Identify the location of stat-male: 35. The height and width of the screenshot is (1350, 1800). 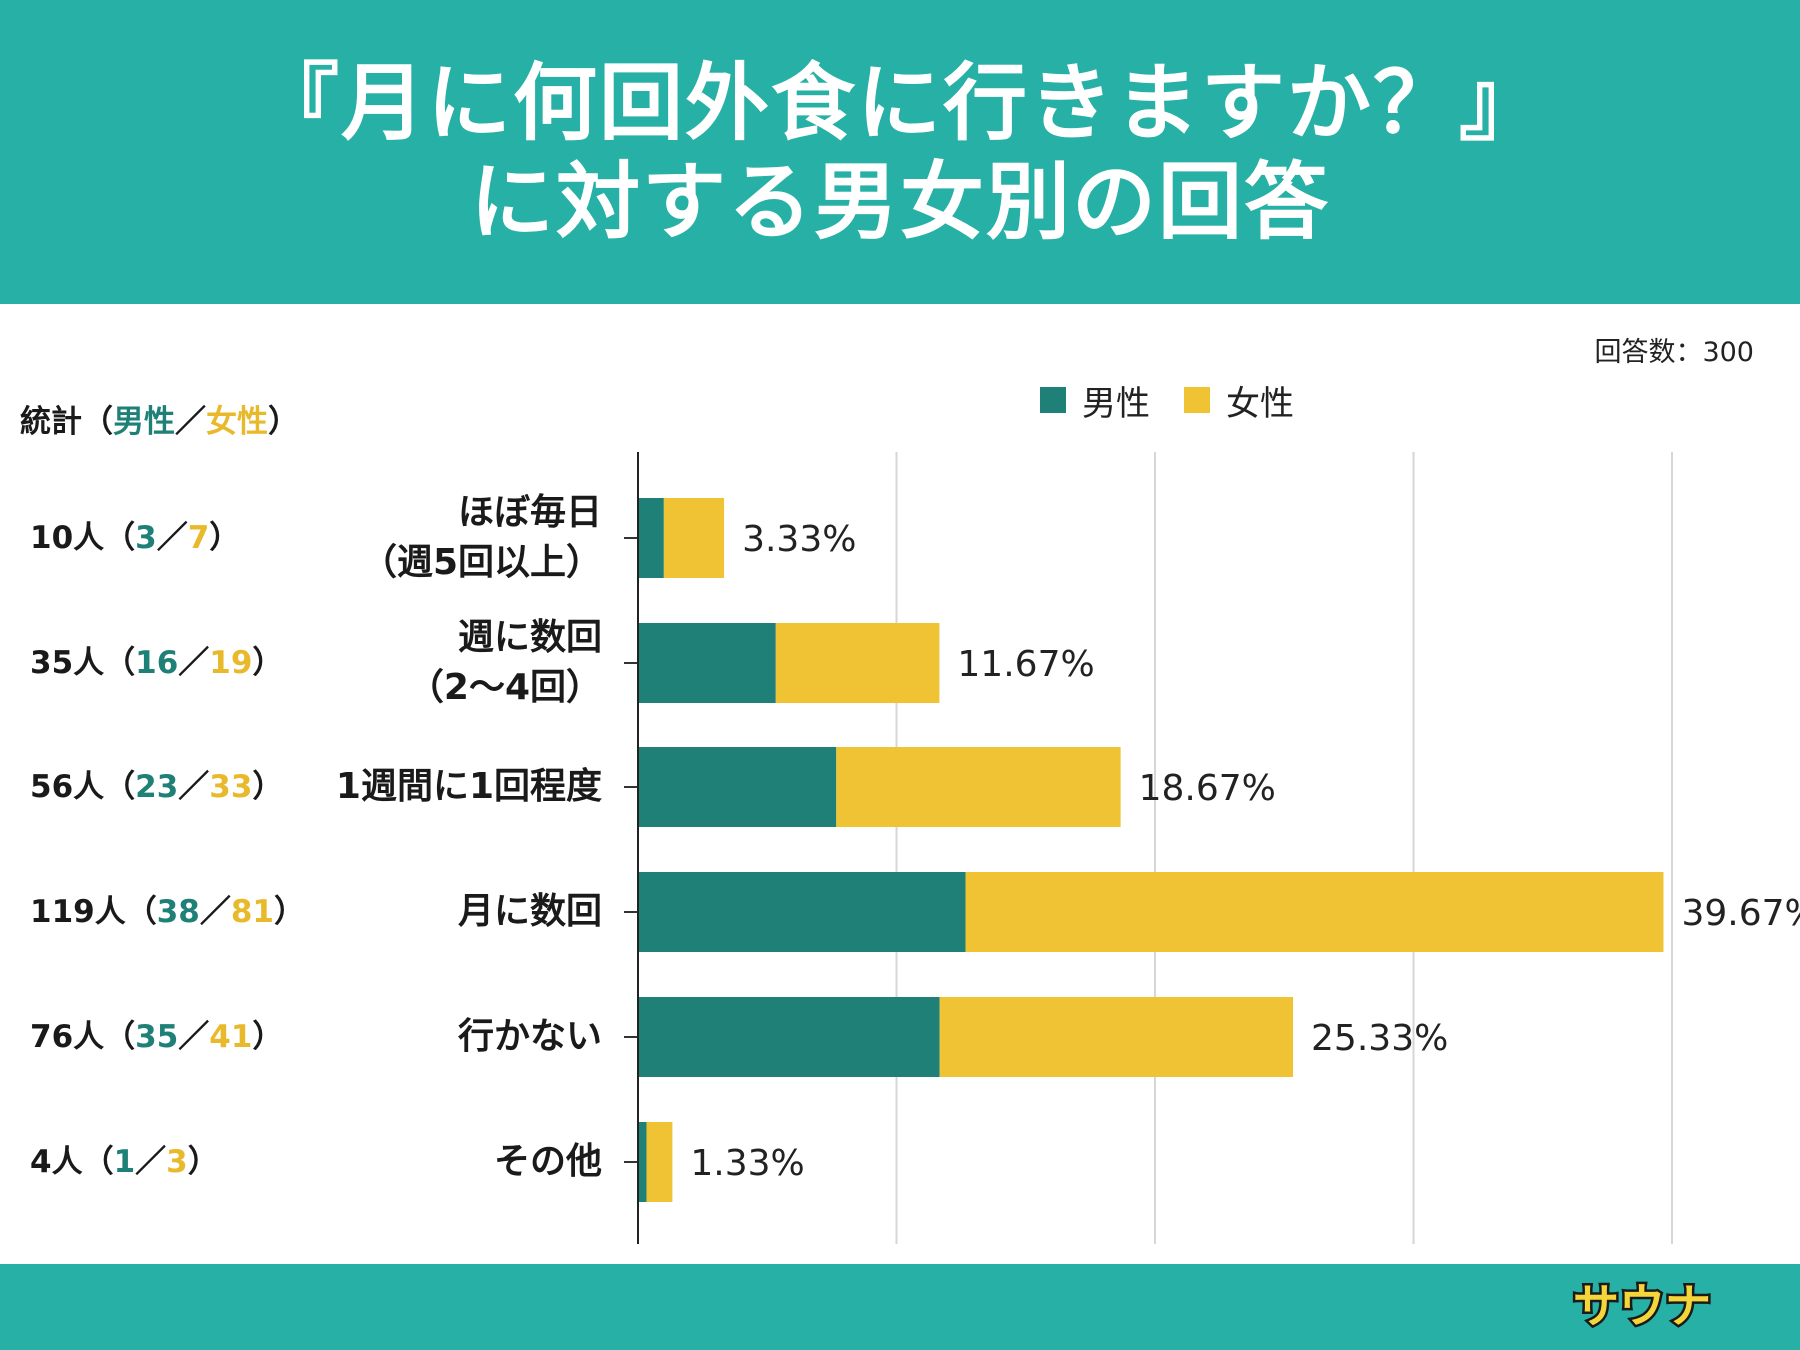
(157, 1037).